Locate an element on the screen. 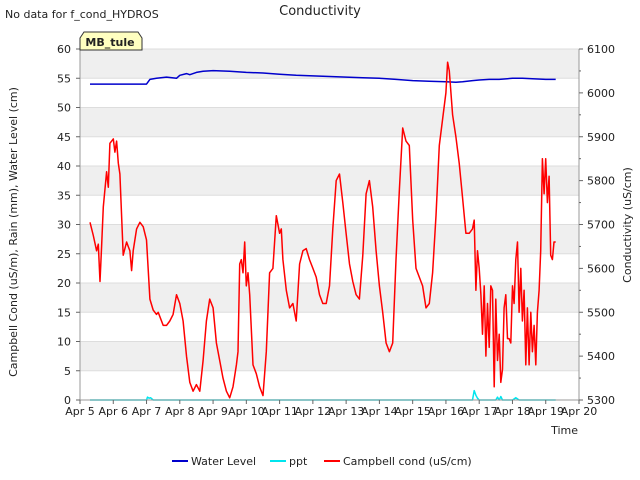  y-tick-label: 45 is located at coordinates (64, 137).